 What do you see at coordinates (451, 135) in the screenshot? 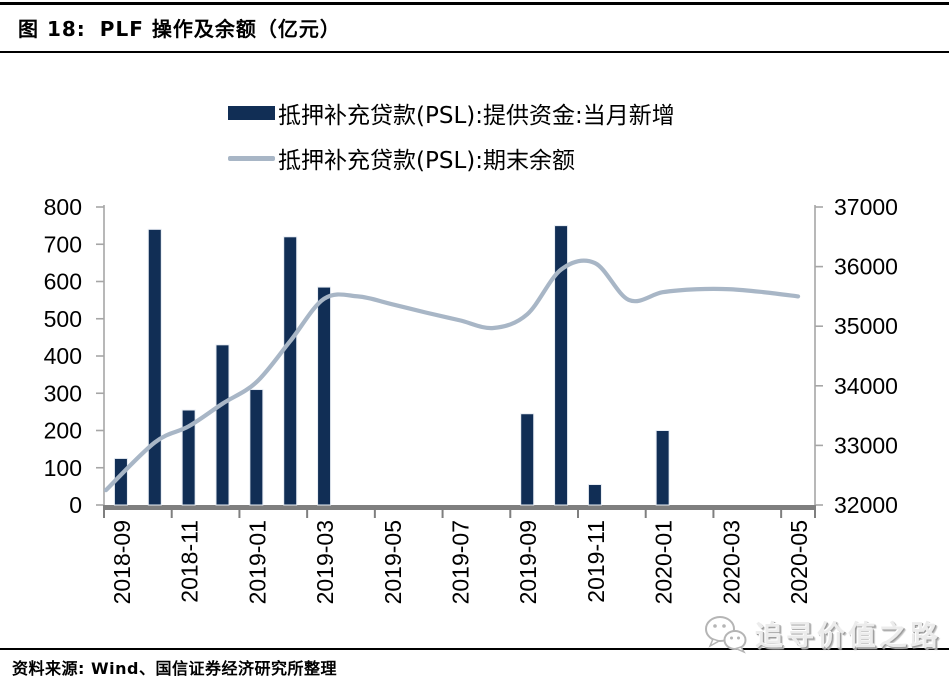
I see `chart-legend: 抵押补充贷款(PSL):提供资金:当月新增 抵押补充贷款(PSL):期末余额` at bounding box center [451, 135].